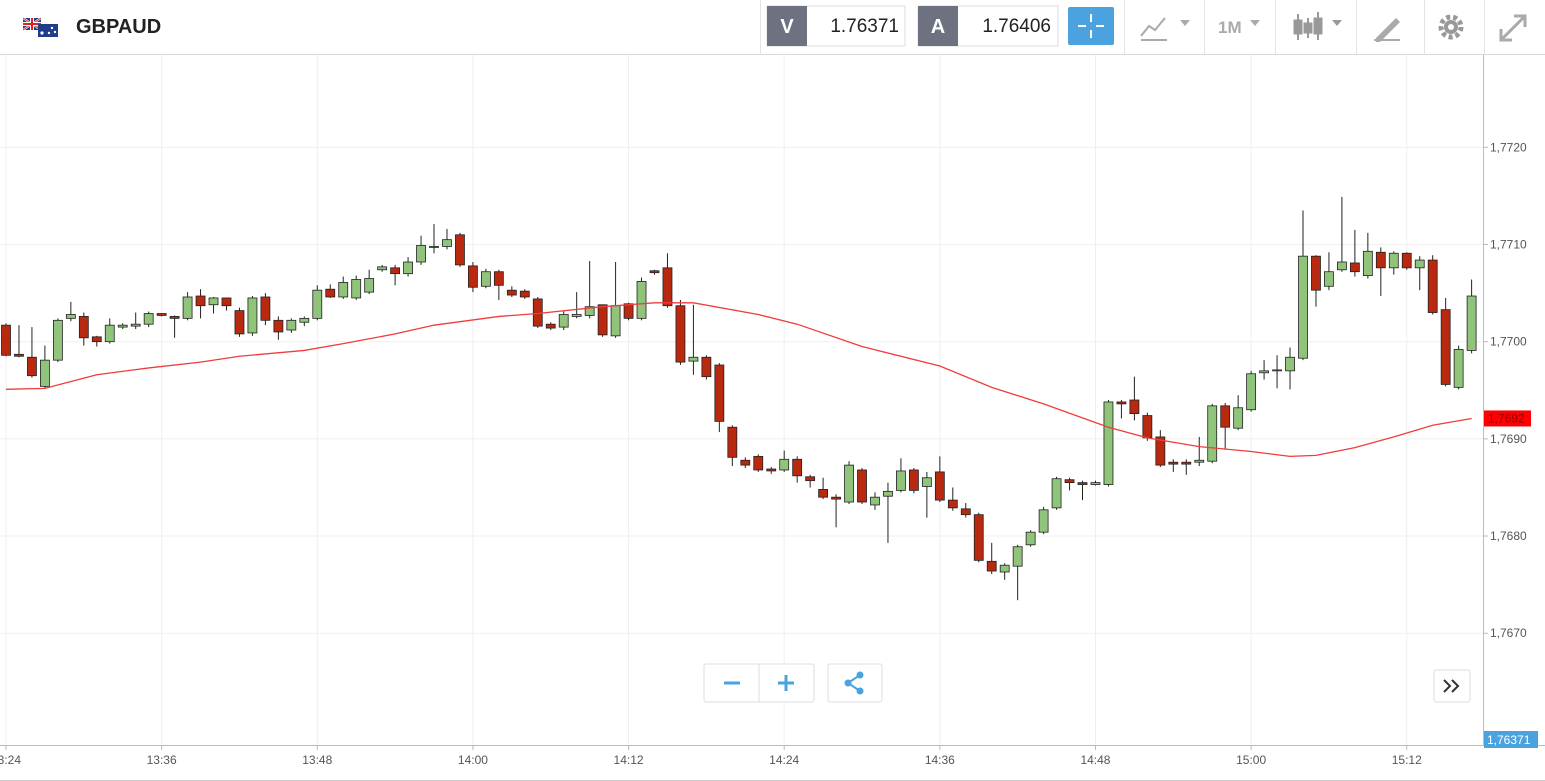 Image resolution: width=1545 pixels, height=781 pixels. I want to click on y-tick-label: 1,7680, so click(1508, 536).